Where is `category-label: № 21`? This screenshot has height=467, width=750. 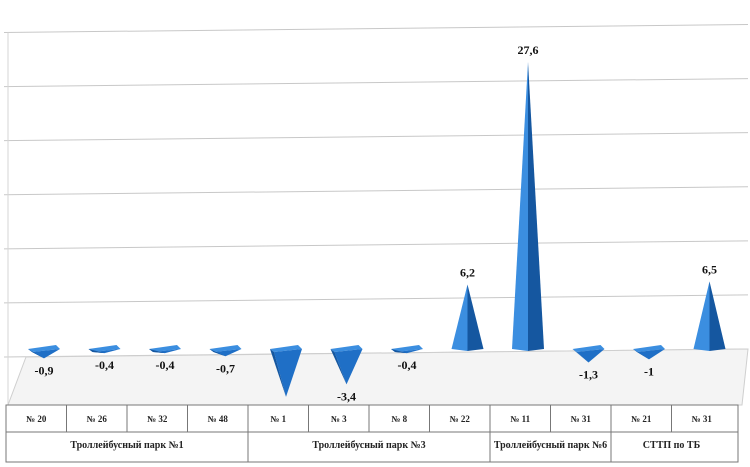
category-label: № 21 is located at coordinates (641, 419).